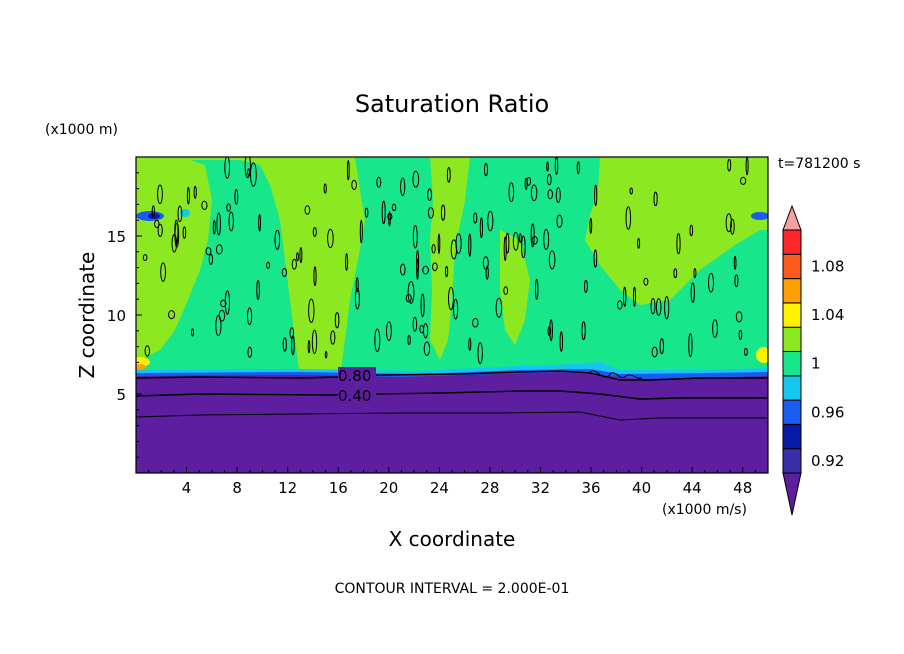  I want to click on dry-layer, so click(452, 422).